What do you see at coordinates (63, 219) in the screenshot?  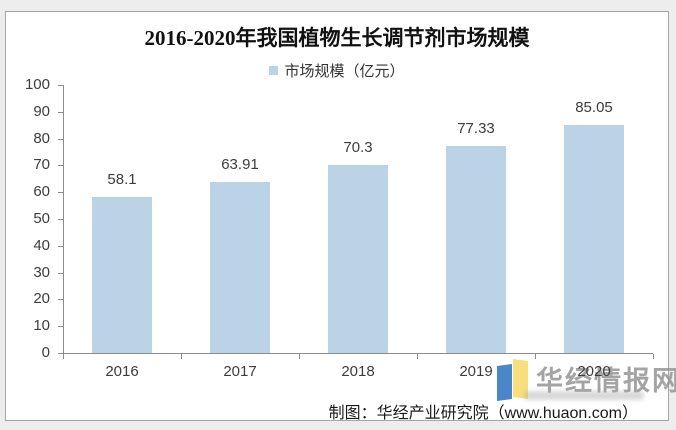 I see `y-axis-line` at bounding box center [63, 219].